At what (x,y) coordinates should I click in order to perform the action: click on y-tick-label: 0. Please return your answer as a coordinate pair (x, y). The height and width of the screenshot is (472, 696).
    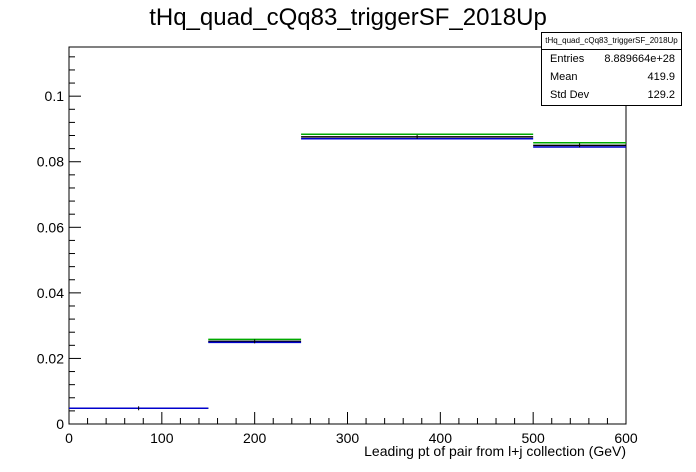
    Looking at the image, I should click on (60, 424).